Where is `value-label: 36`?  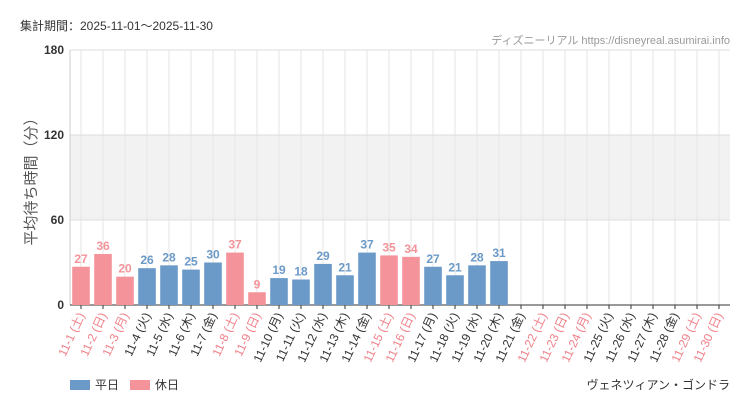
value-label: 36 is located at coordinates (103, 246).